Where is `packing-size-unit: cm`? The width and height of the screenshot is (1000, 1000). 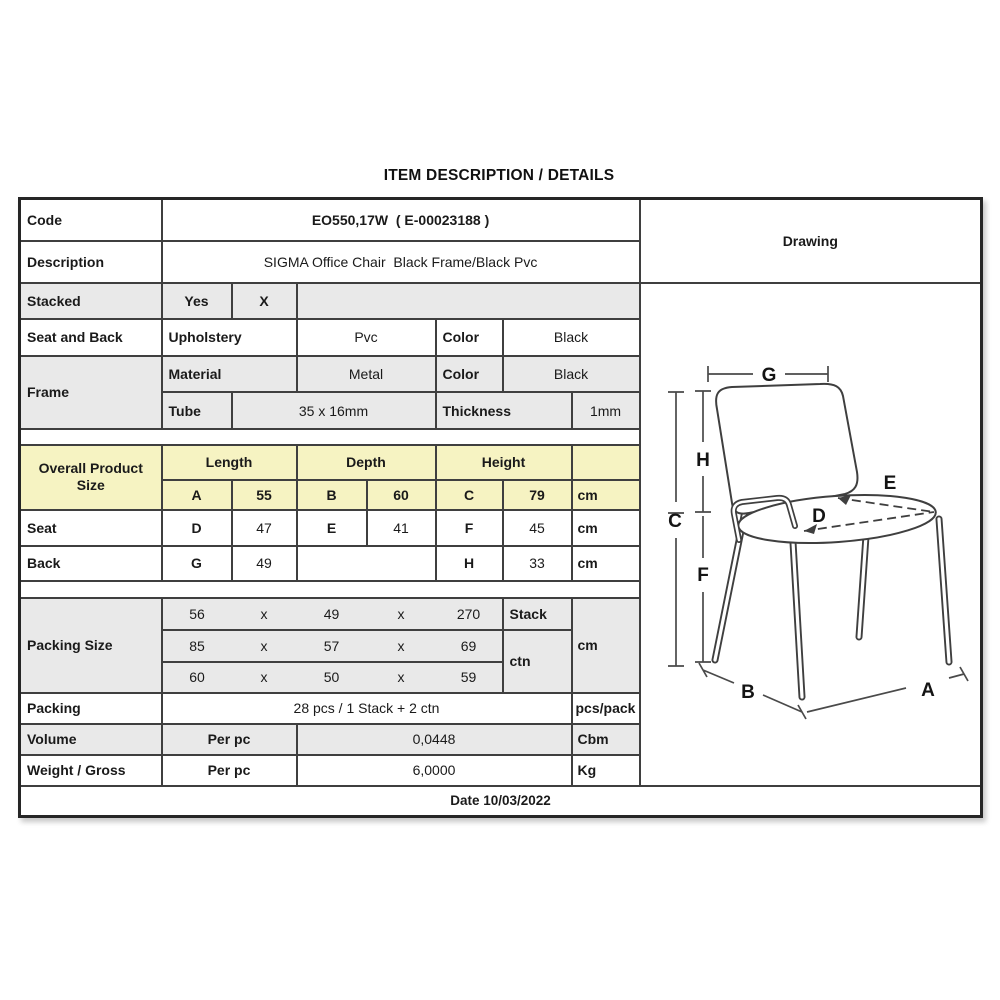
packing-size-unit: cm is located at coordinates (605, 645).